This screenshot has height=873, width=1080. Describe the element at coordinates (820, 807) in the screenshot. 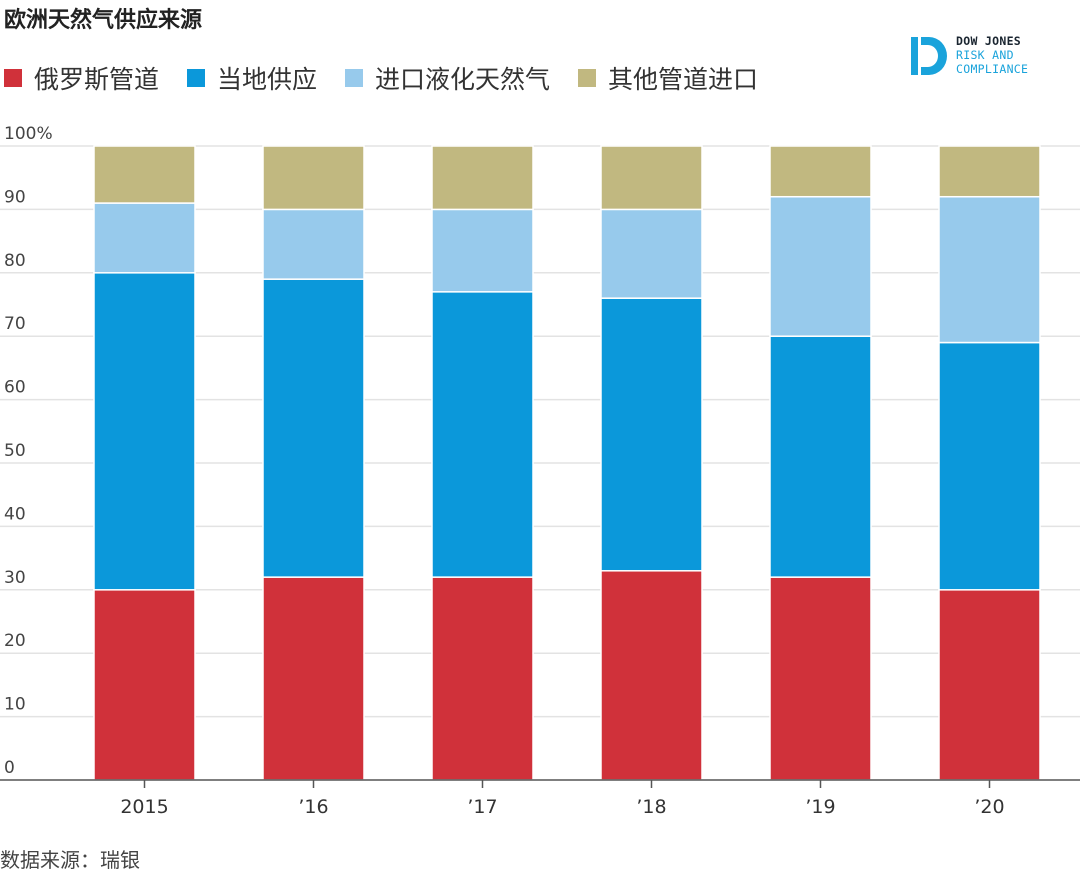

I see `x-tick-label-4: ’19` at that location.